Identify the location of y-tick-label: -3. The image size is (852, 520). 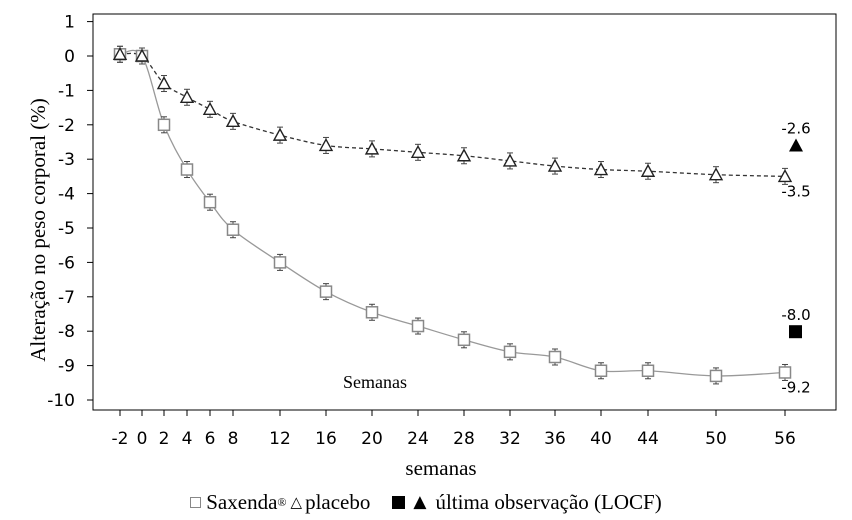
(66, 160).